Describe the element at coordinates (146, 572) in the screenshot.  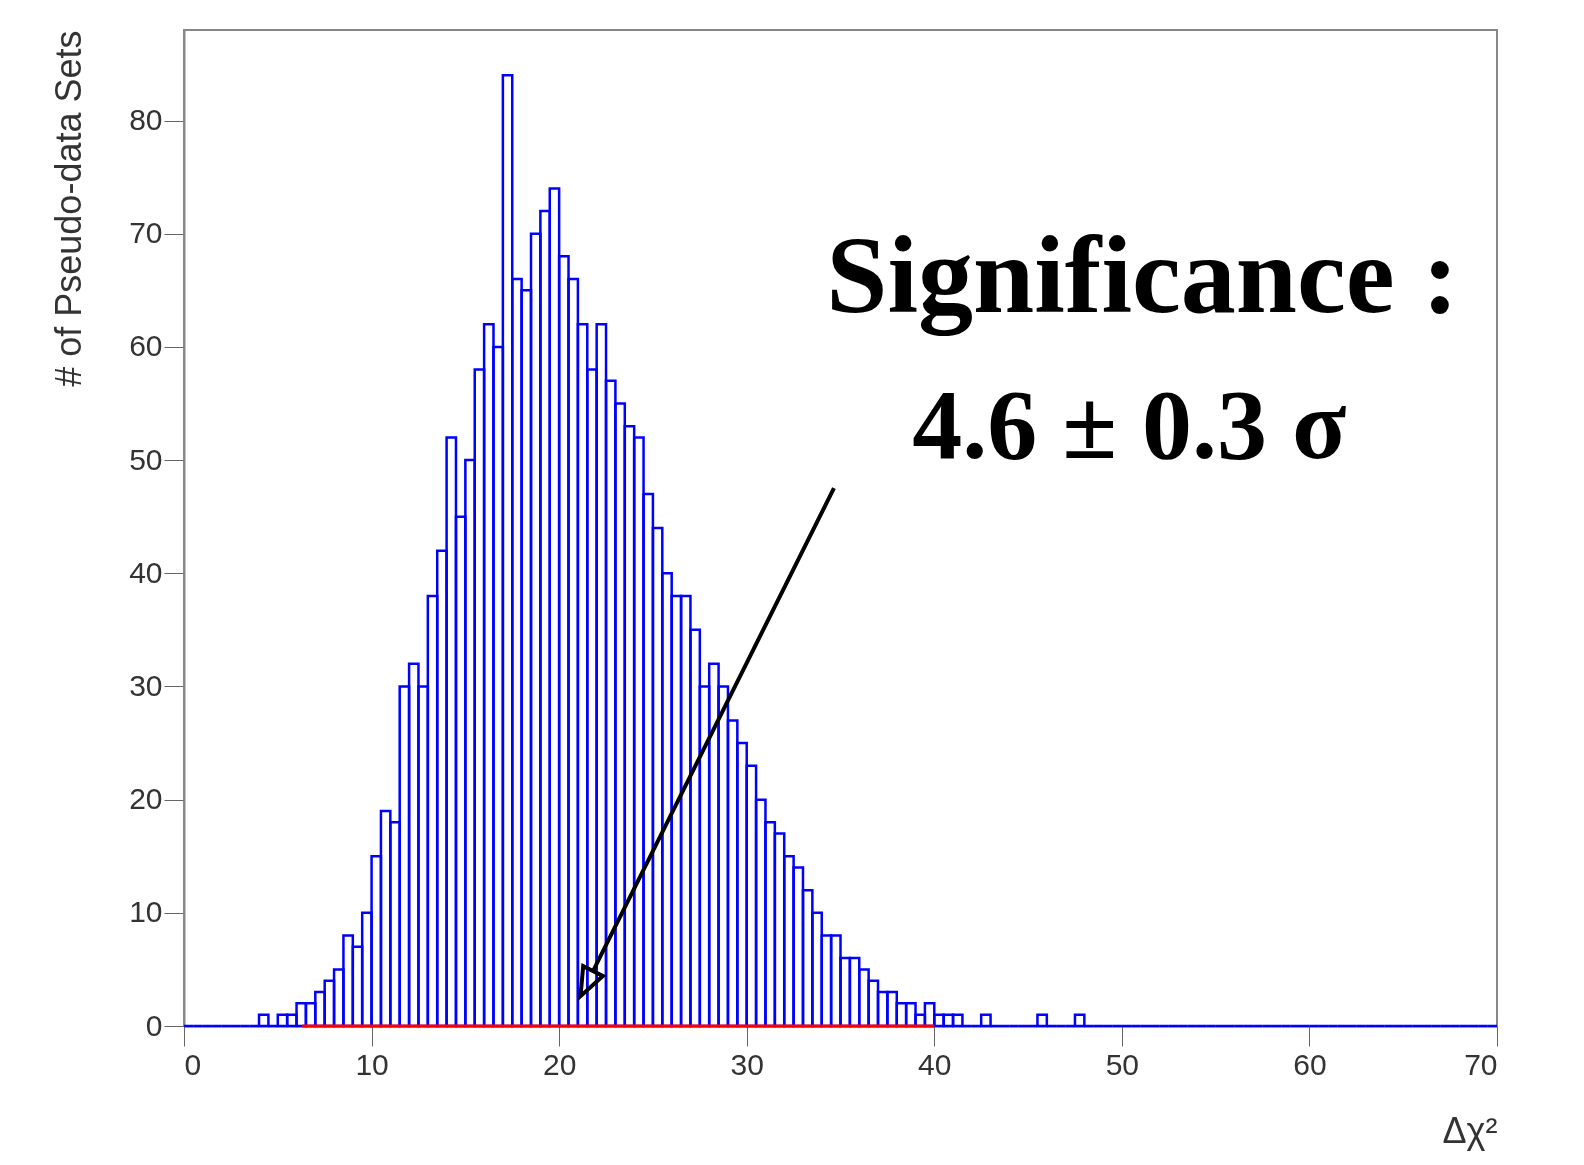
I see `y-tick-label: 40` at that location.